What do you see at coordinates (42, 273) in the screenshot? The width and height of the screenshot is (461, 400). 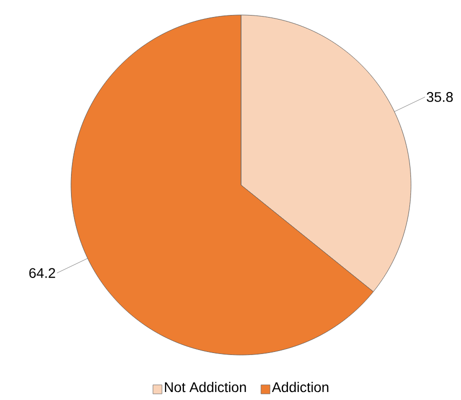 I see `data-label: 64.2` at bounding box center [42, 273].